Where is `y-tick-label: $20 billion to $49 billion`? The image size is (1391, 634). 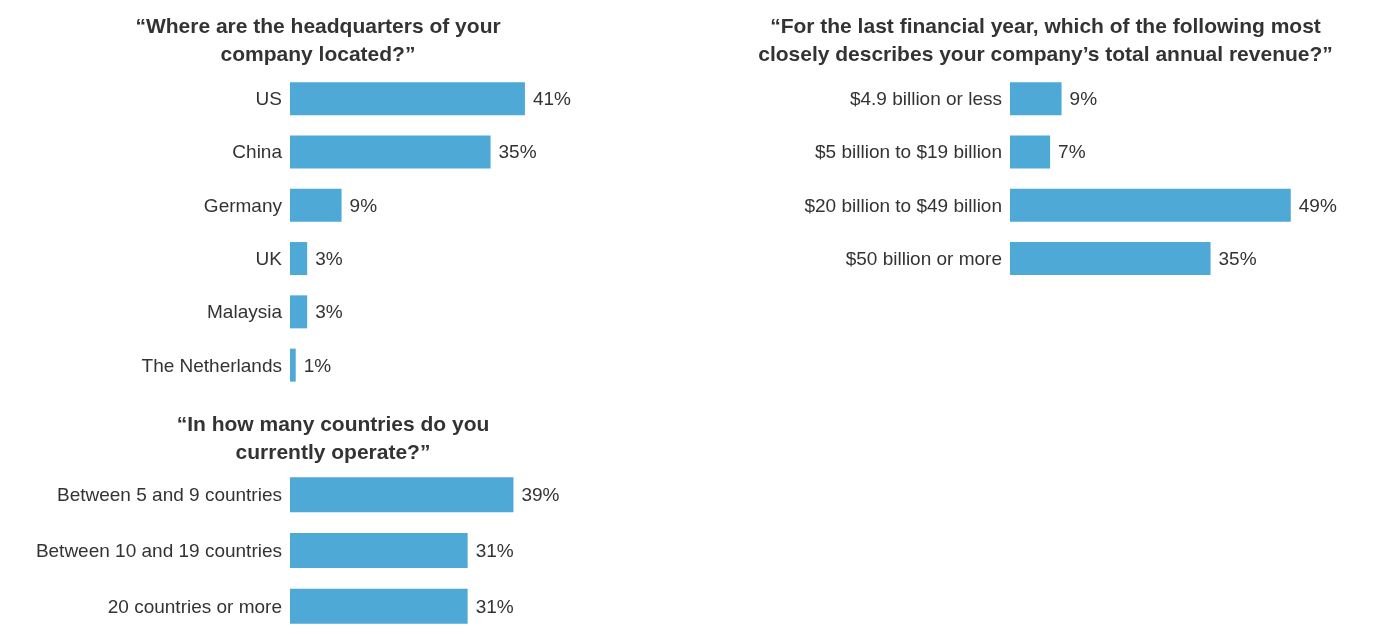 y-tick-label: $20 billion to $49 billion is located at coordinates (903, 205).